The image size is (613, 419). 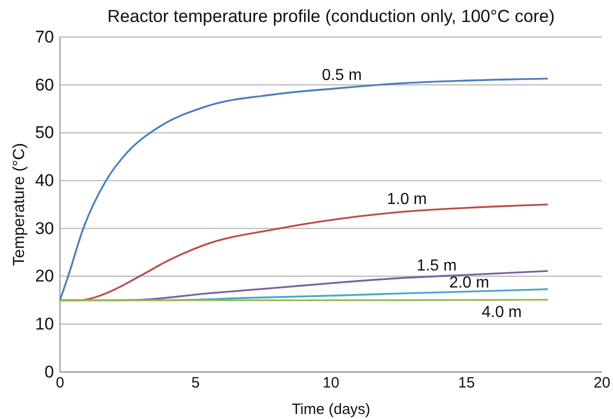 I want to click on y-axis-title: Temperature (°C), so click(x=19, y=204).